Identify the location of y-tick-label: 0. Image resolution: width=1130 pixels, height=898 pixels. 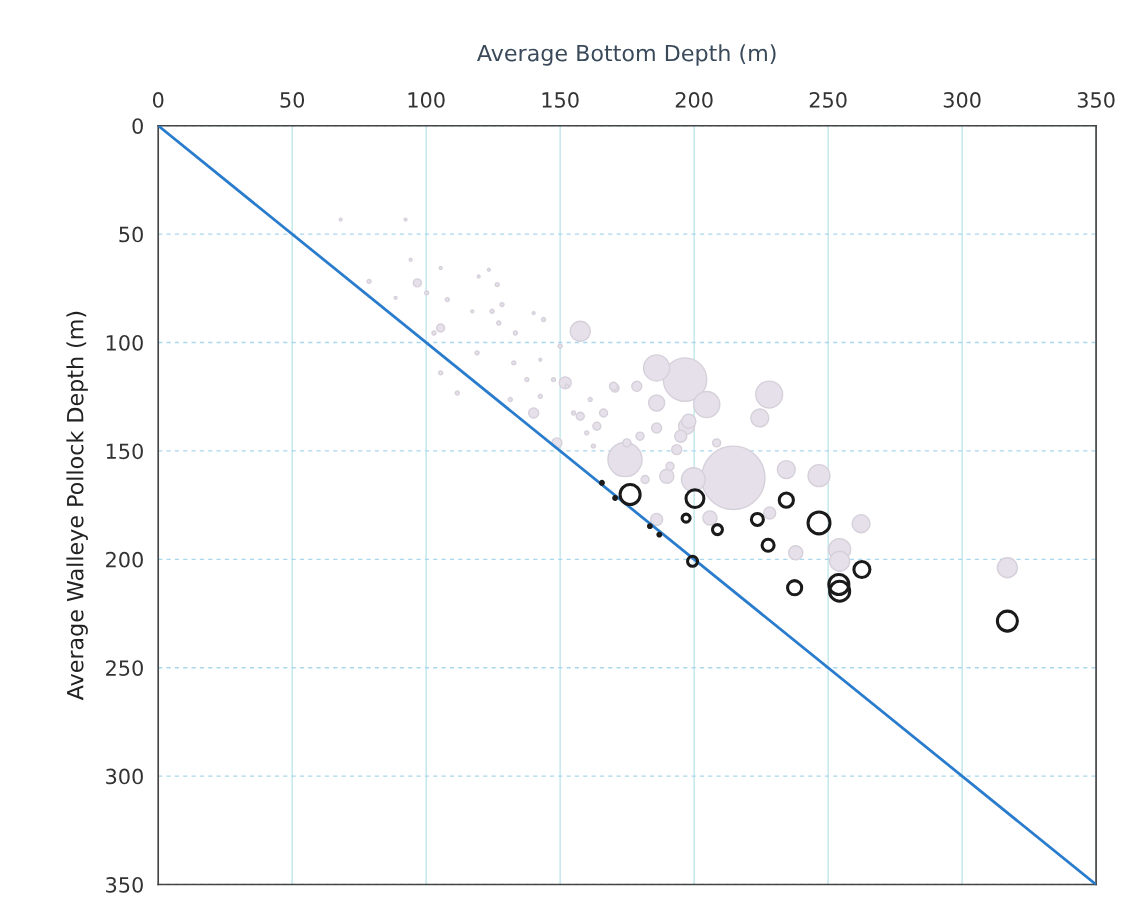
(137, 126).